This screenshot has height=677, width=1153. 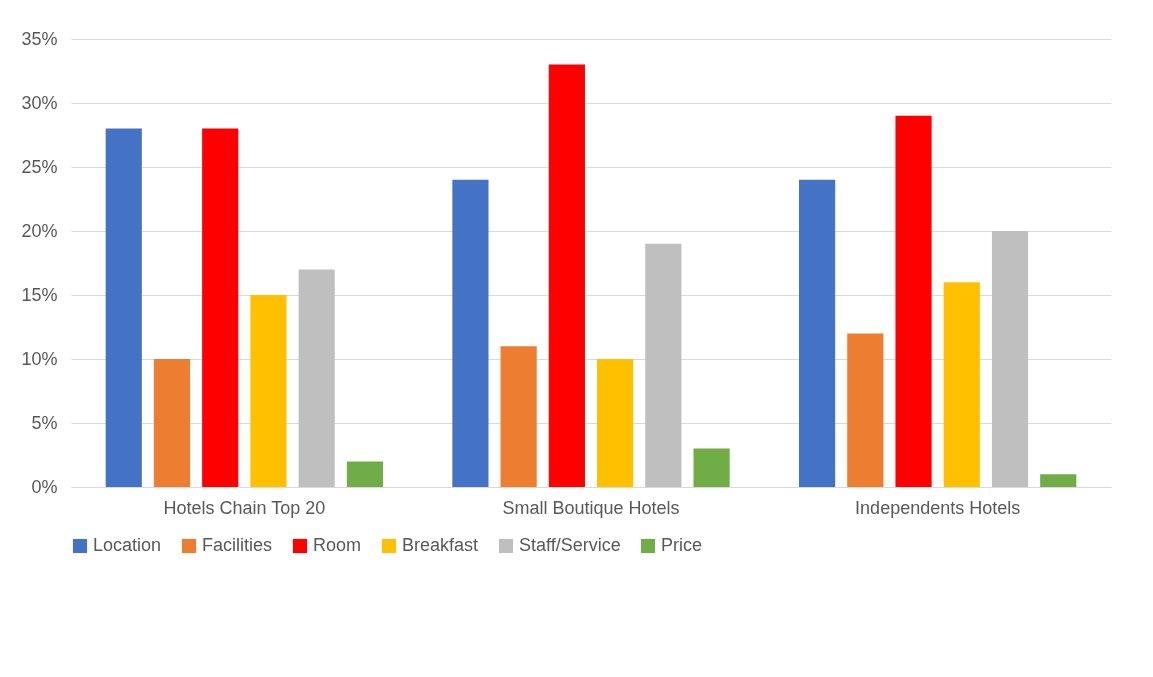 What do you see at coordinates (39, 230) in the screenshot?
I see `y-tick-label: 20%` at bounding box center [39, 230].